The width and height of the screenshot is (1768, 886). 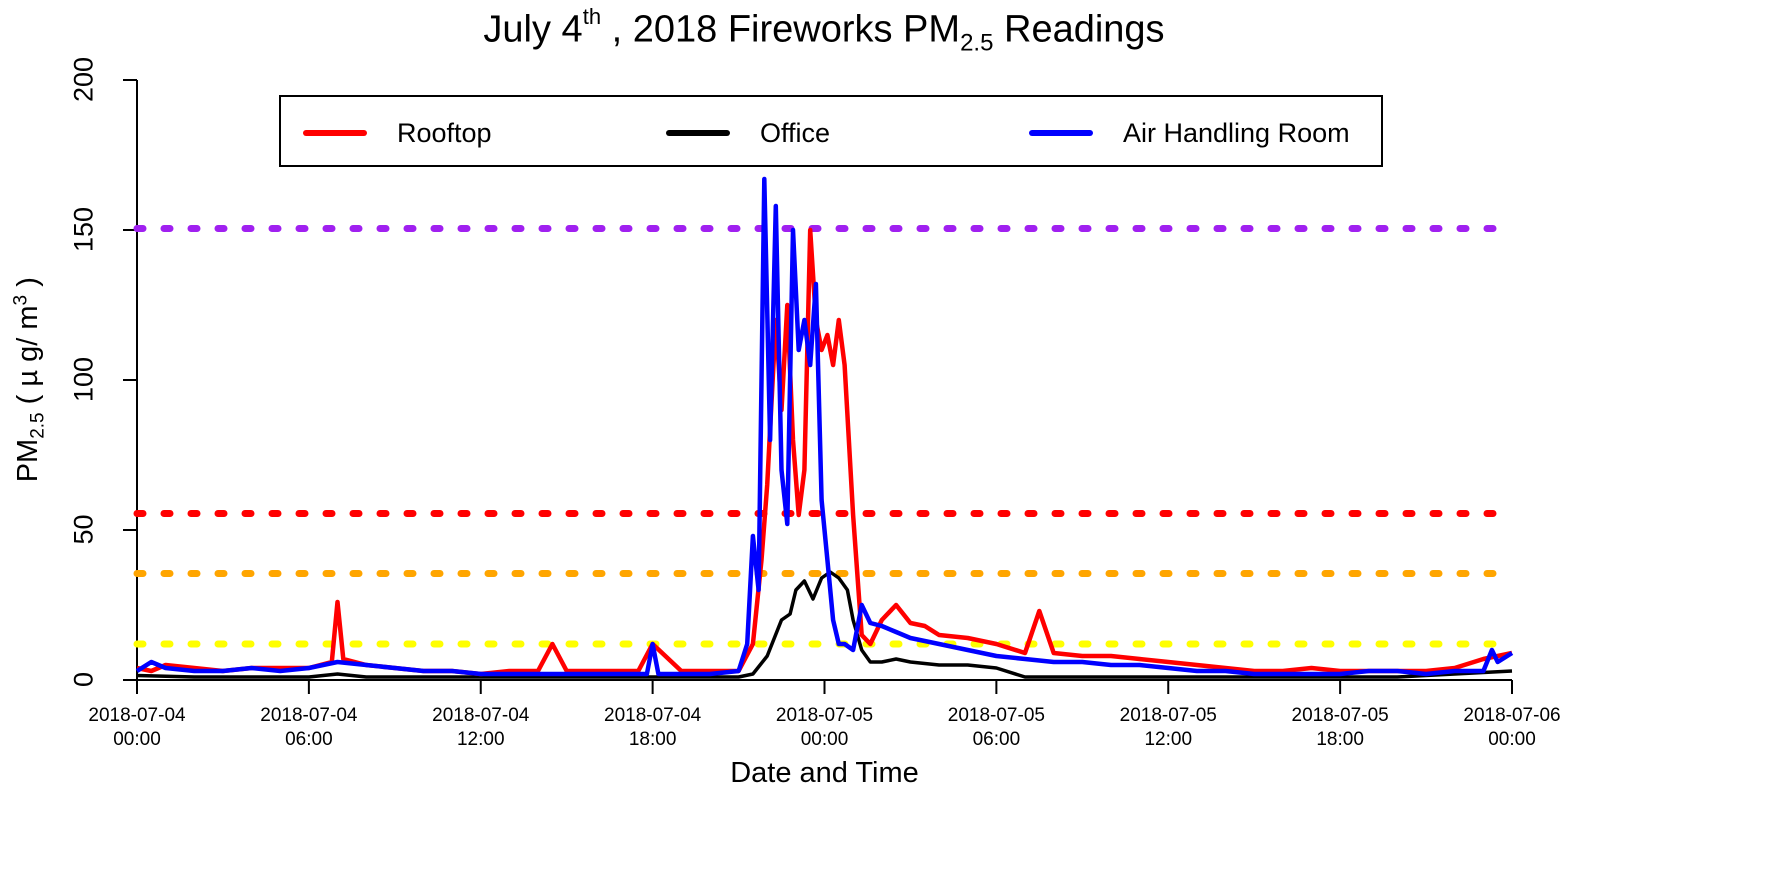 I want to click on x-tick-label: 2018-07-04 06:00, so click(x=309, y=727).